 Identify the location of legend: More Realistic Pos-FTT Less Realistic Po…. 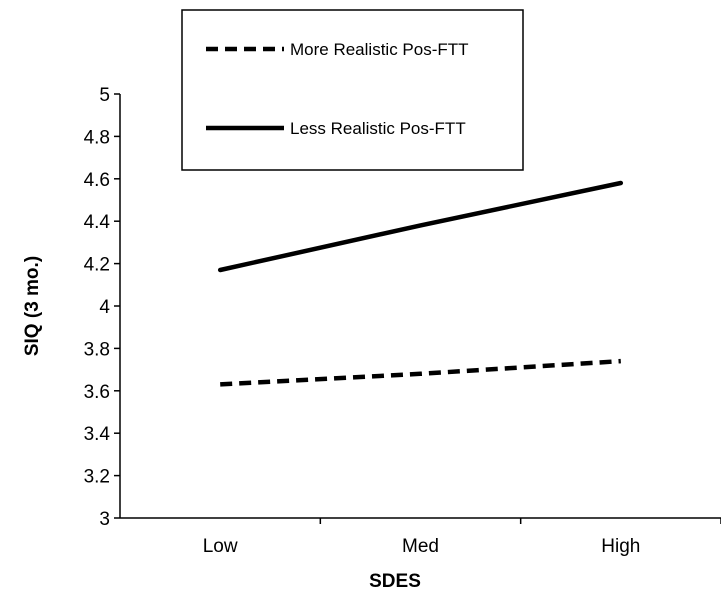
(352, 90).